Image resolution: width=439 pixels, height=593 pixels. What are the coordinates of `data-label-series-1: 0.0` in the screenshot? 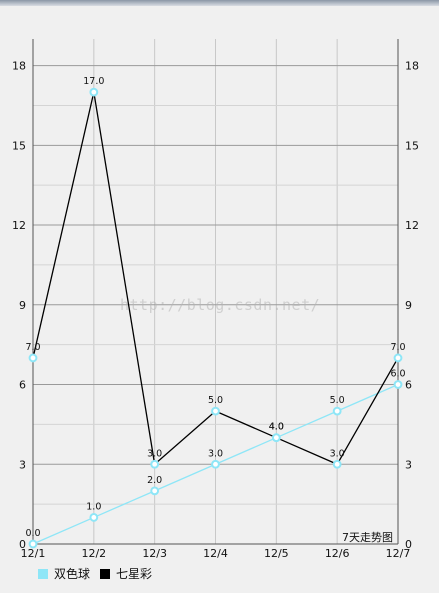 It's located at (32, 533).